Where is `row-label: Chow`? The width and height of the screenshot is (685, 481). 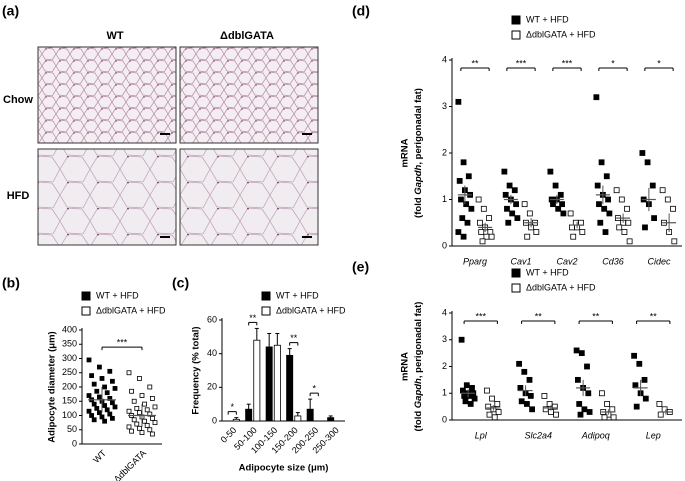
row-label: Chow is located at coordinates (18, 100).